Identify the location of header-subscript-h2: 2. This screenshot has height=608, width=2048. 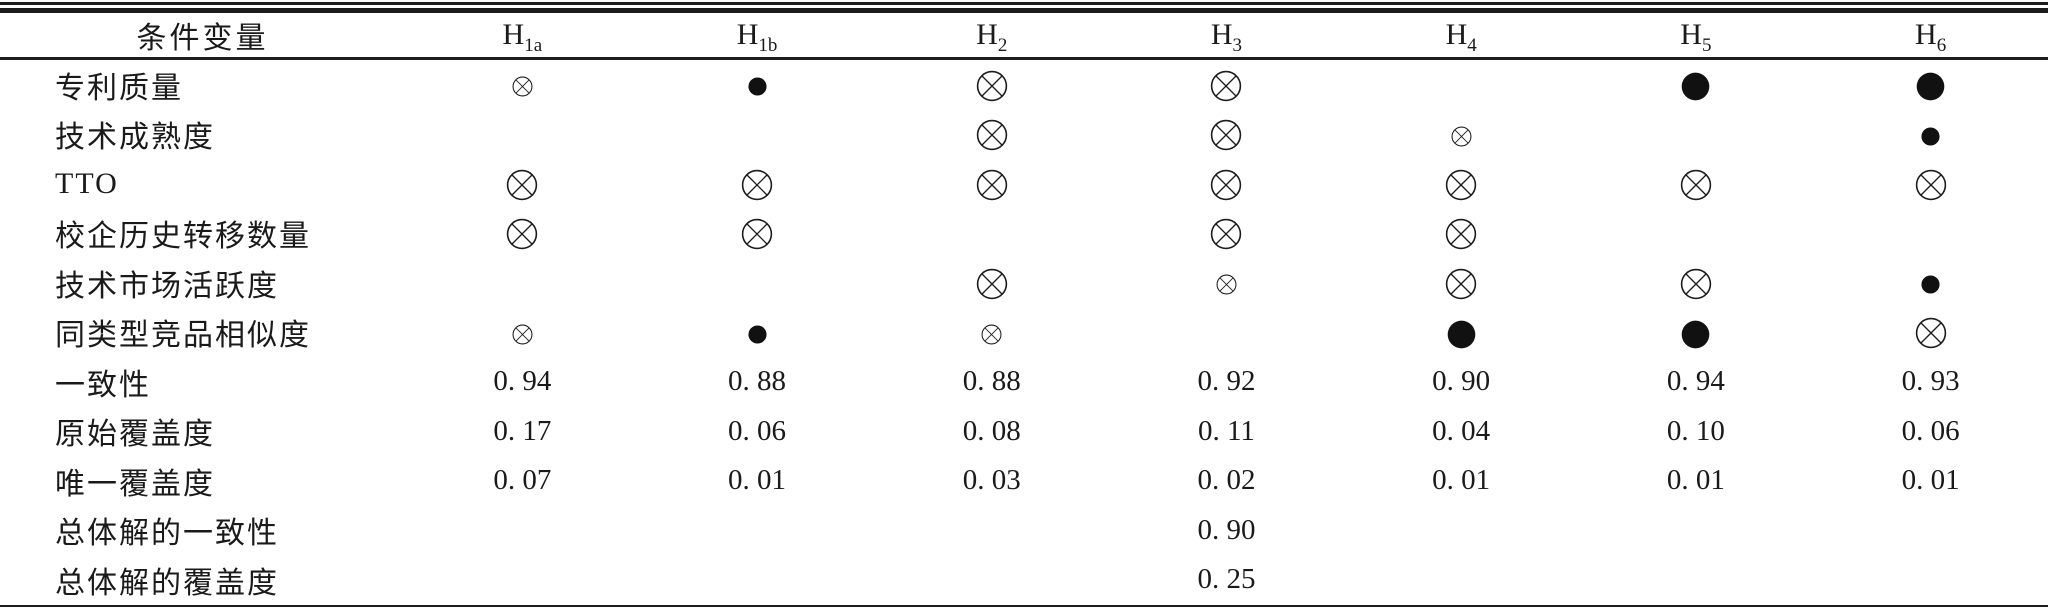
(1002, 45).